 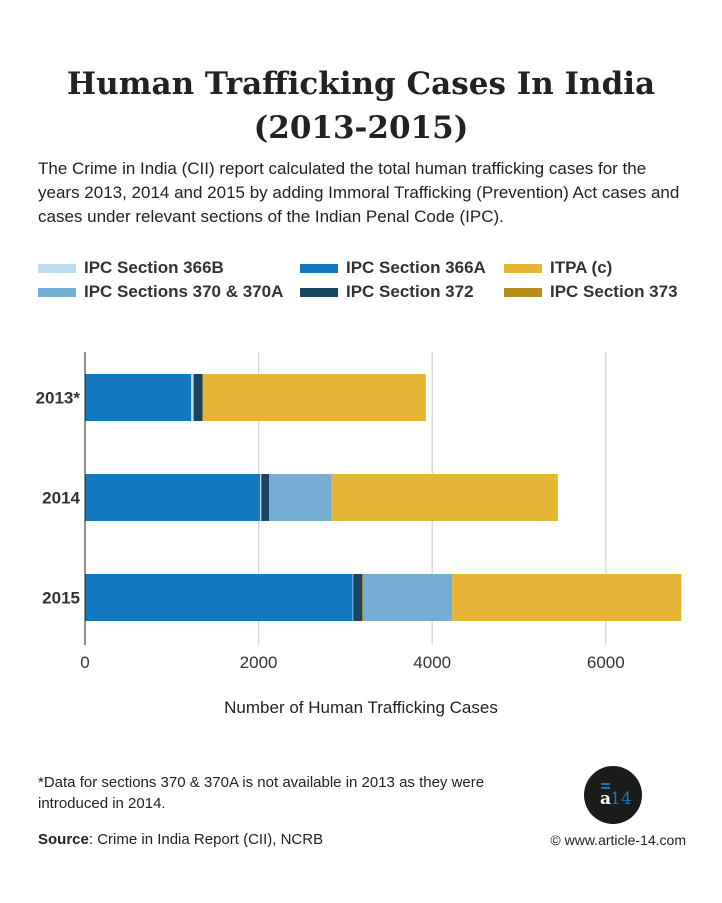 I want to click on legend-item-ipc-section-372: IPC Section 372, so click(x=402, y=292).